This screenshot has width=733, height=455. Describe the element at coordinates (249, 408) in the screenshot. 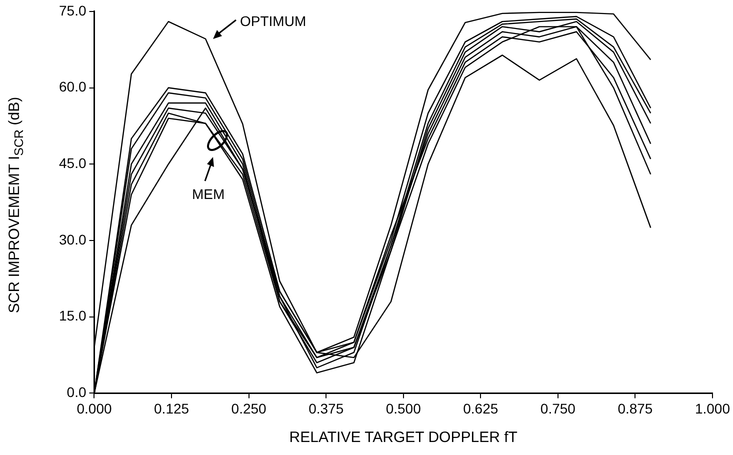

I see `x-tick-label: 0.250` at that location.